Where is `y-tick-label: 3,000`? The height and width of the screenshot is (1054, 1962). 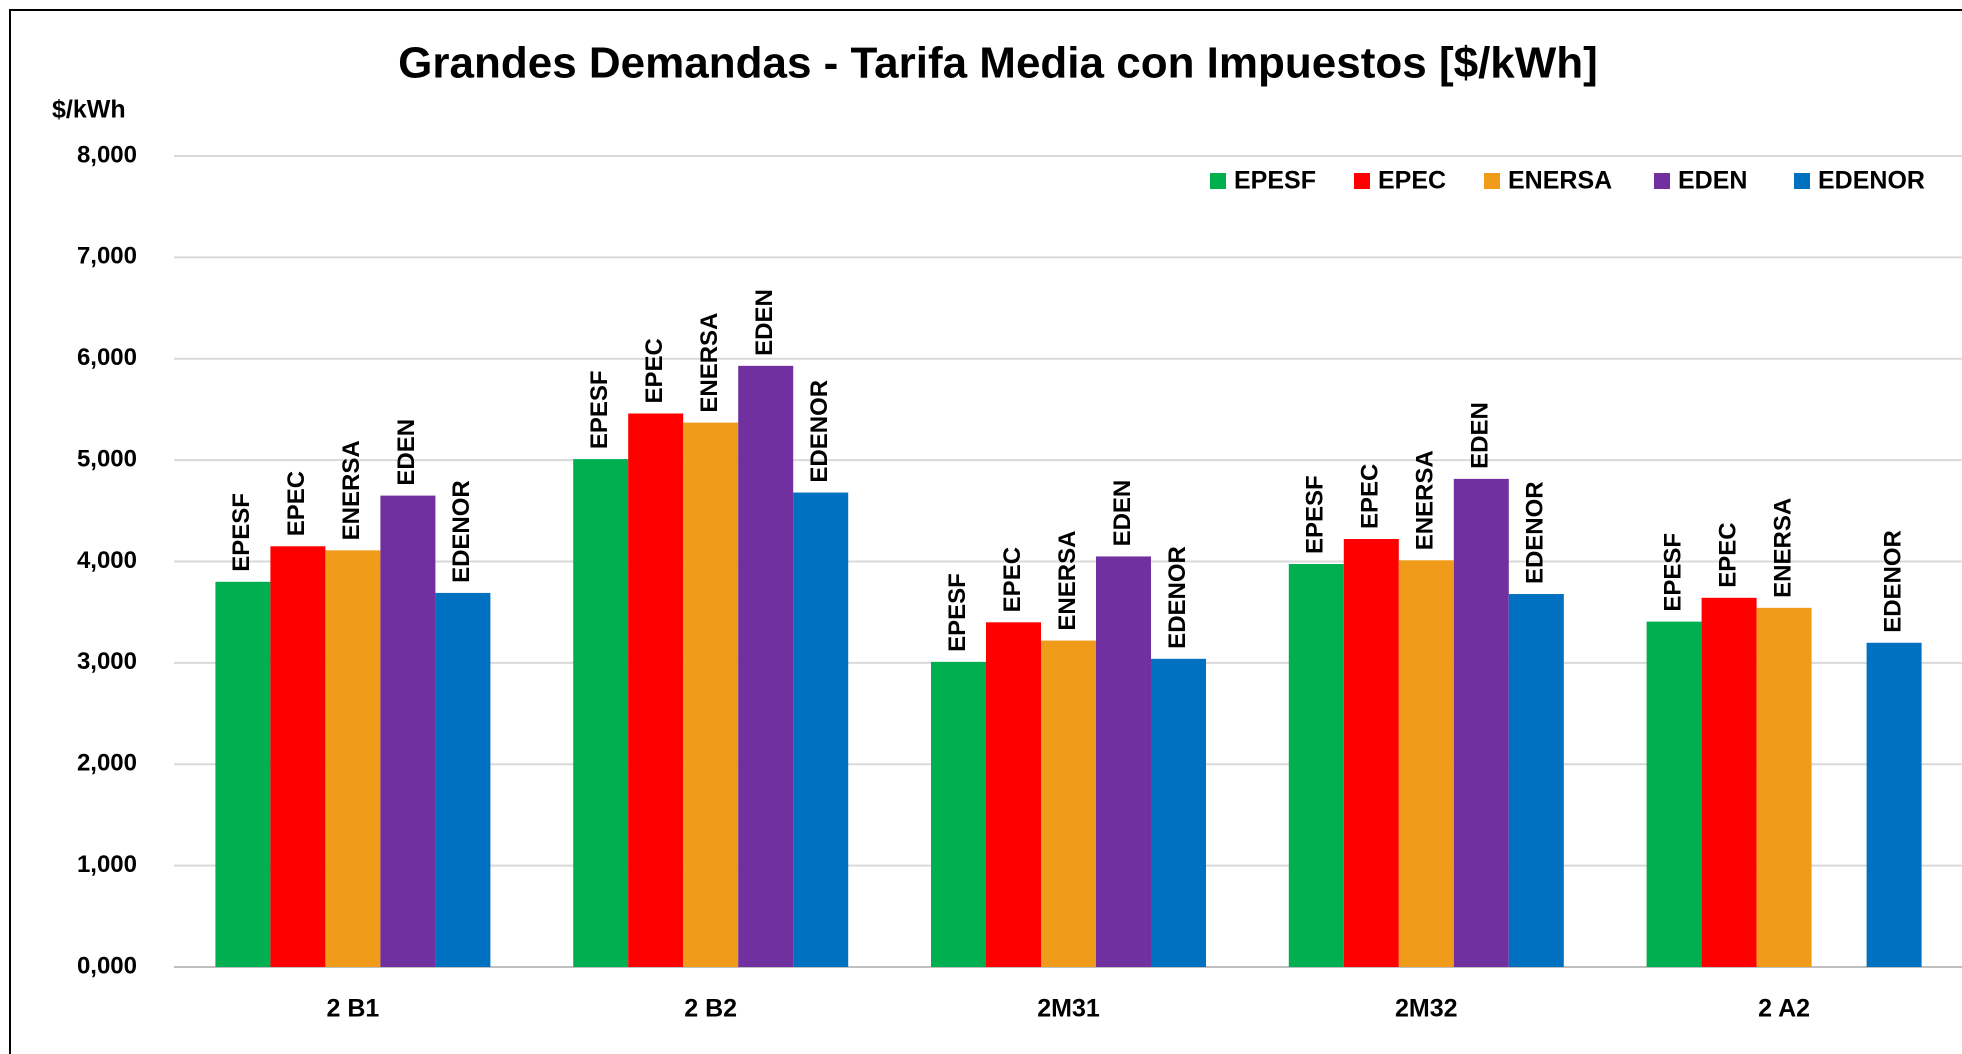
y-tick-label: 3,000 is located at coordinates (107, 661).